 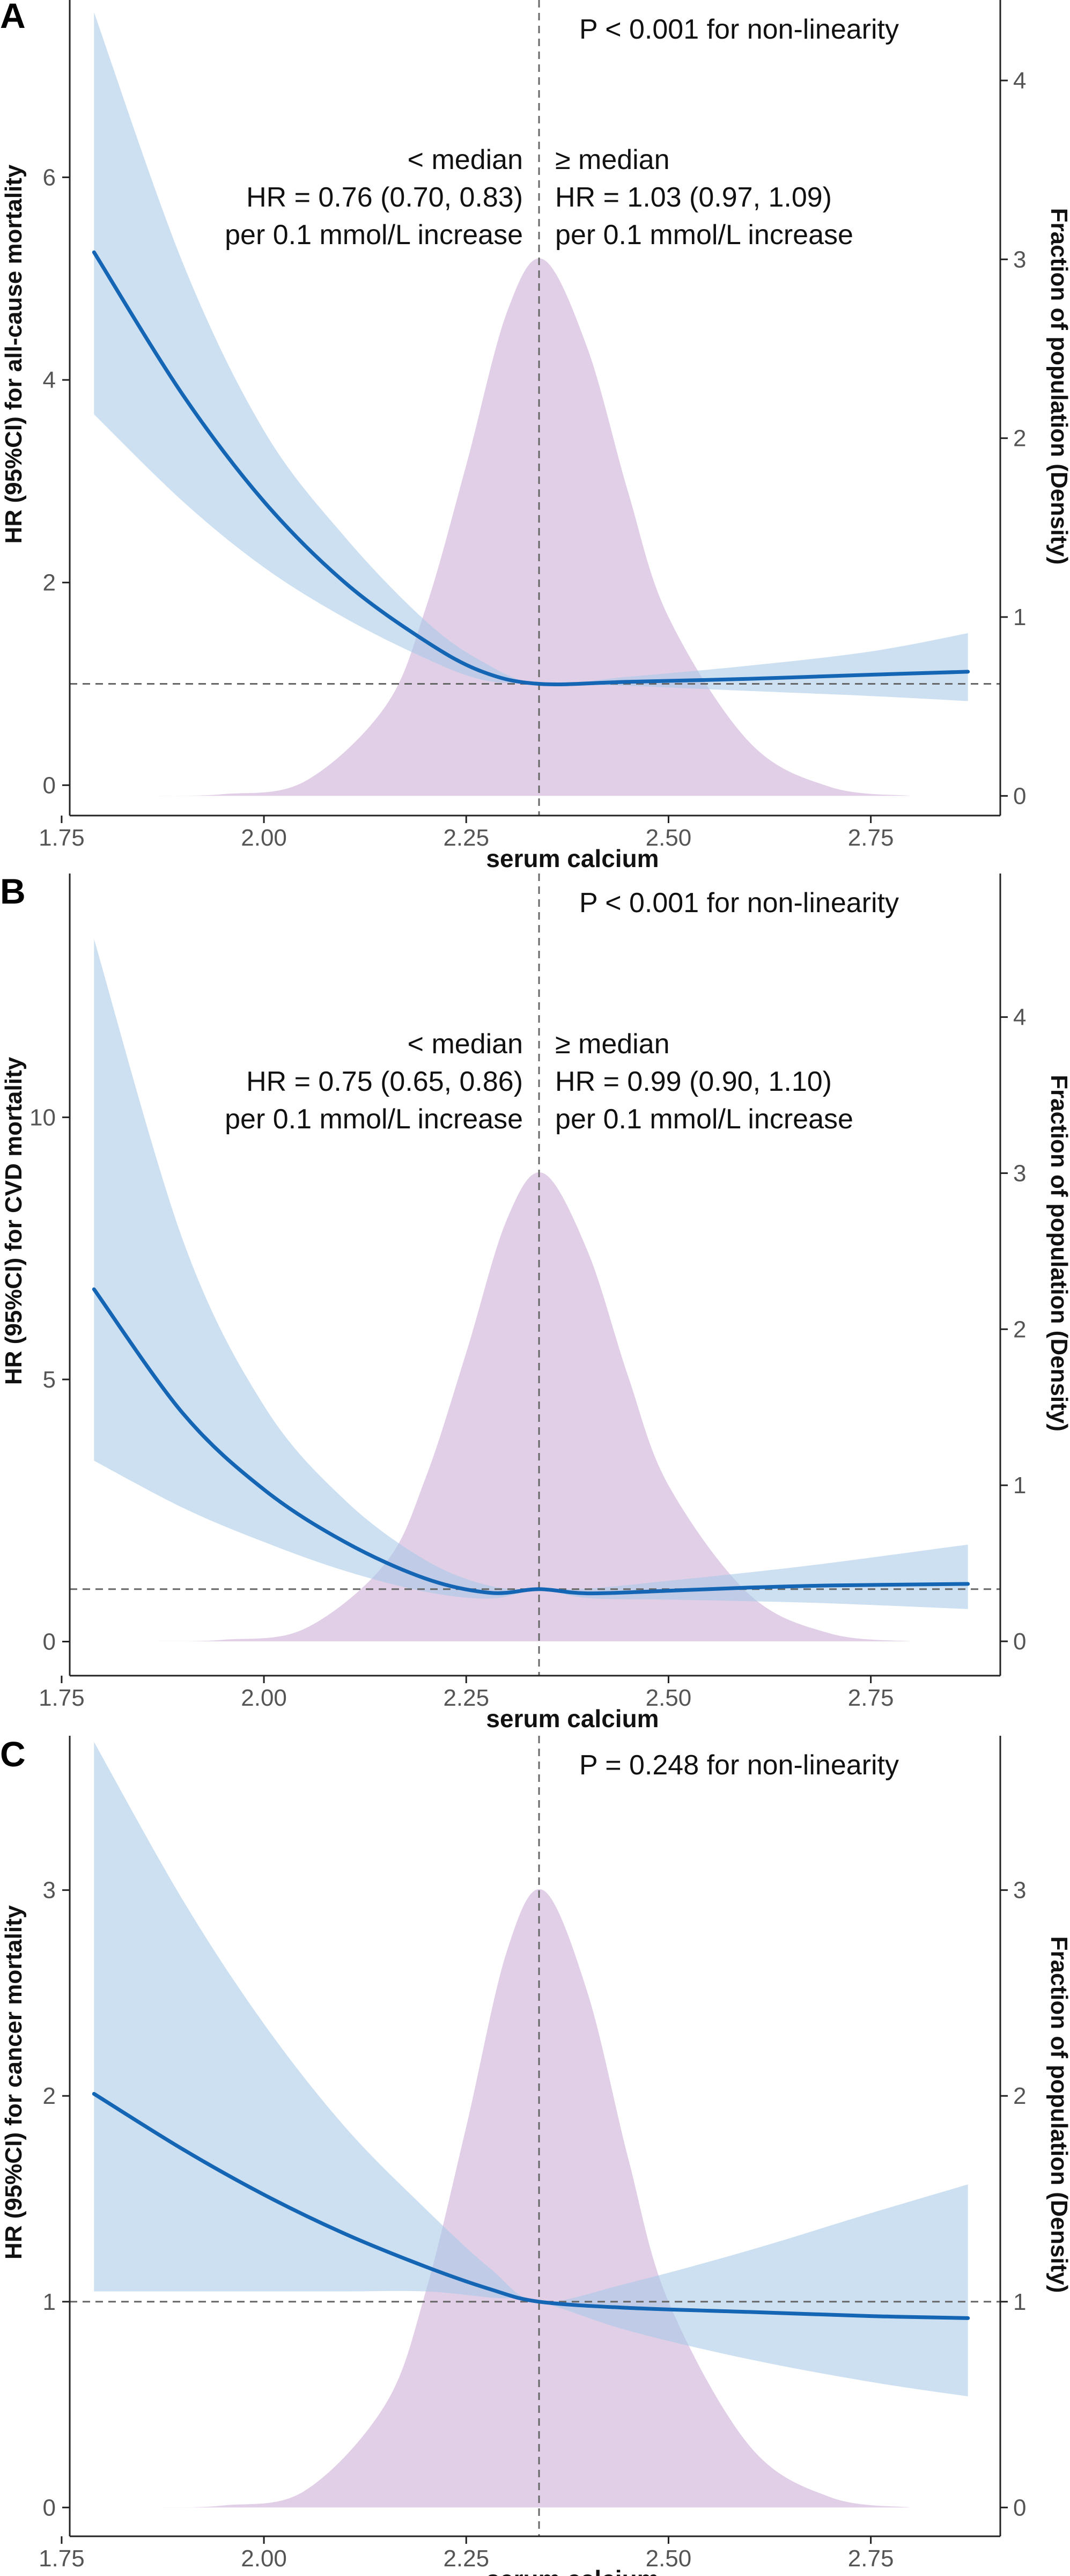 What do you see at coordinates (693, 197) in the screenshot?
I see `right-of-median-text: HR = 1.03 (0.97, 1.09)` at bounding box center [693, 197].